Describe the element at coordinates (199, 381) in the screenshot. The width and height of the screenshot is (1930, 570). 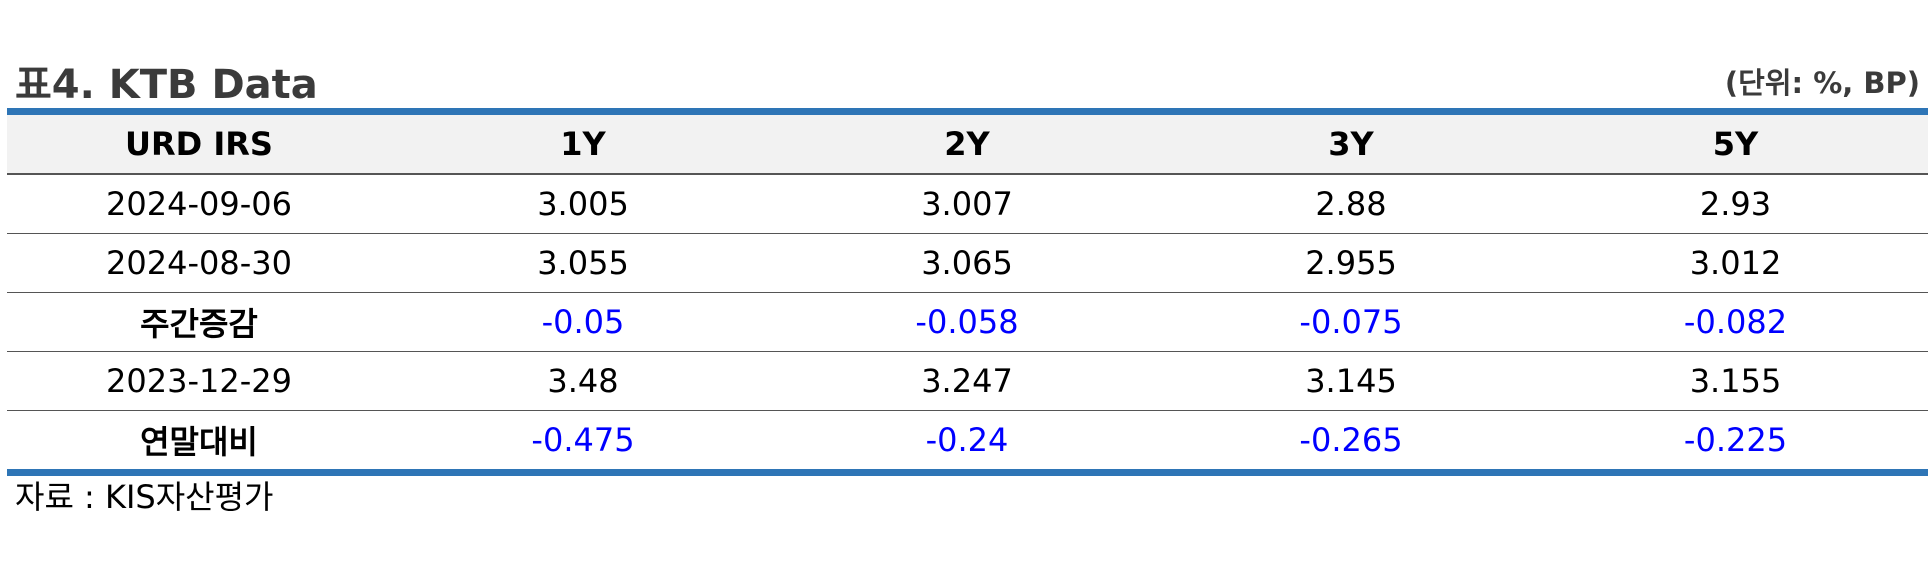
I see `row-label: 2023-12-29` at that location.